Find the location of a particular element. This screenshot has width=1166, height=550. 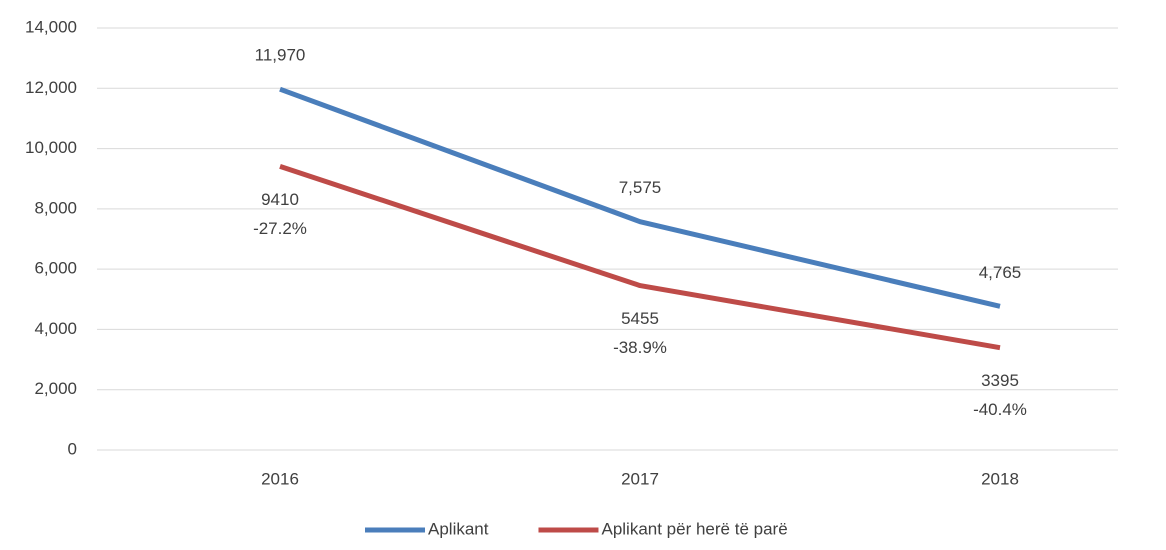

data-label: 5455 is located at coordinates (640, 318).